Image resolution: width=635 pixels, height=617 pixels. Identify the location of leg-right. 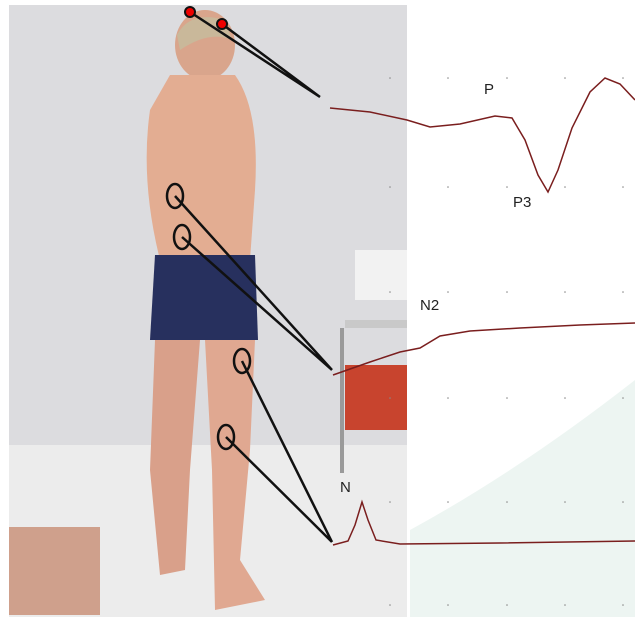
(235, 475).